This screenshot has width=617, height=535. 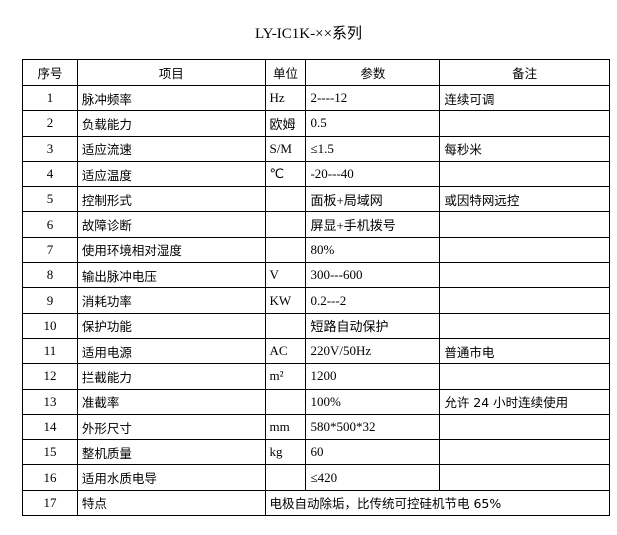 What do you see at coordinates (171, 174) in the screenshot?
I see `row-item: 适应温度` at bounding box center [171, 174].